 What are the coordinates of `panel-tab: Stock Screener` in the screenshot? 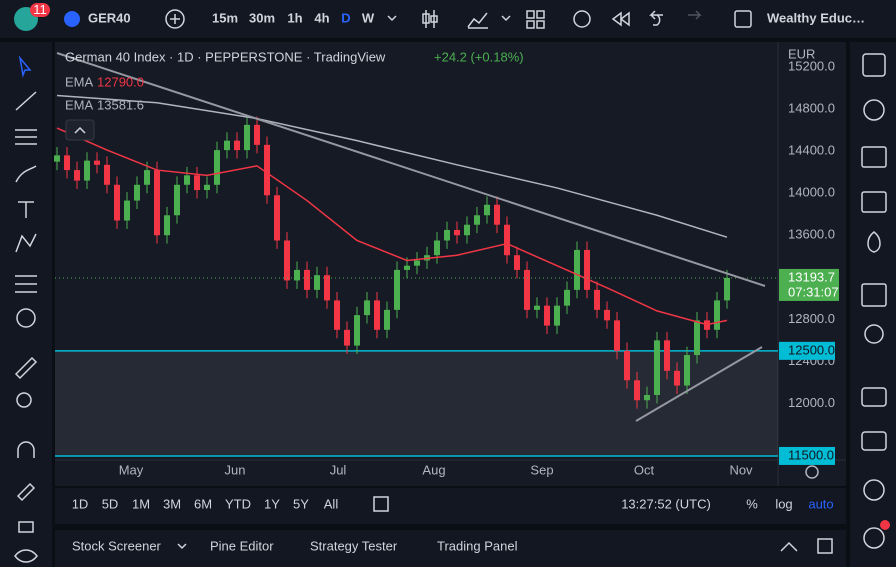 It's located at (117, 545).